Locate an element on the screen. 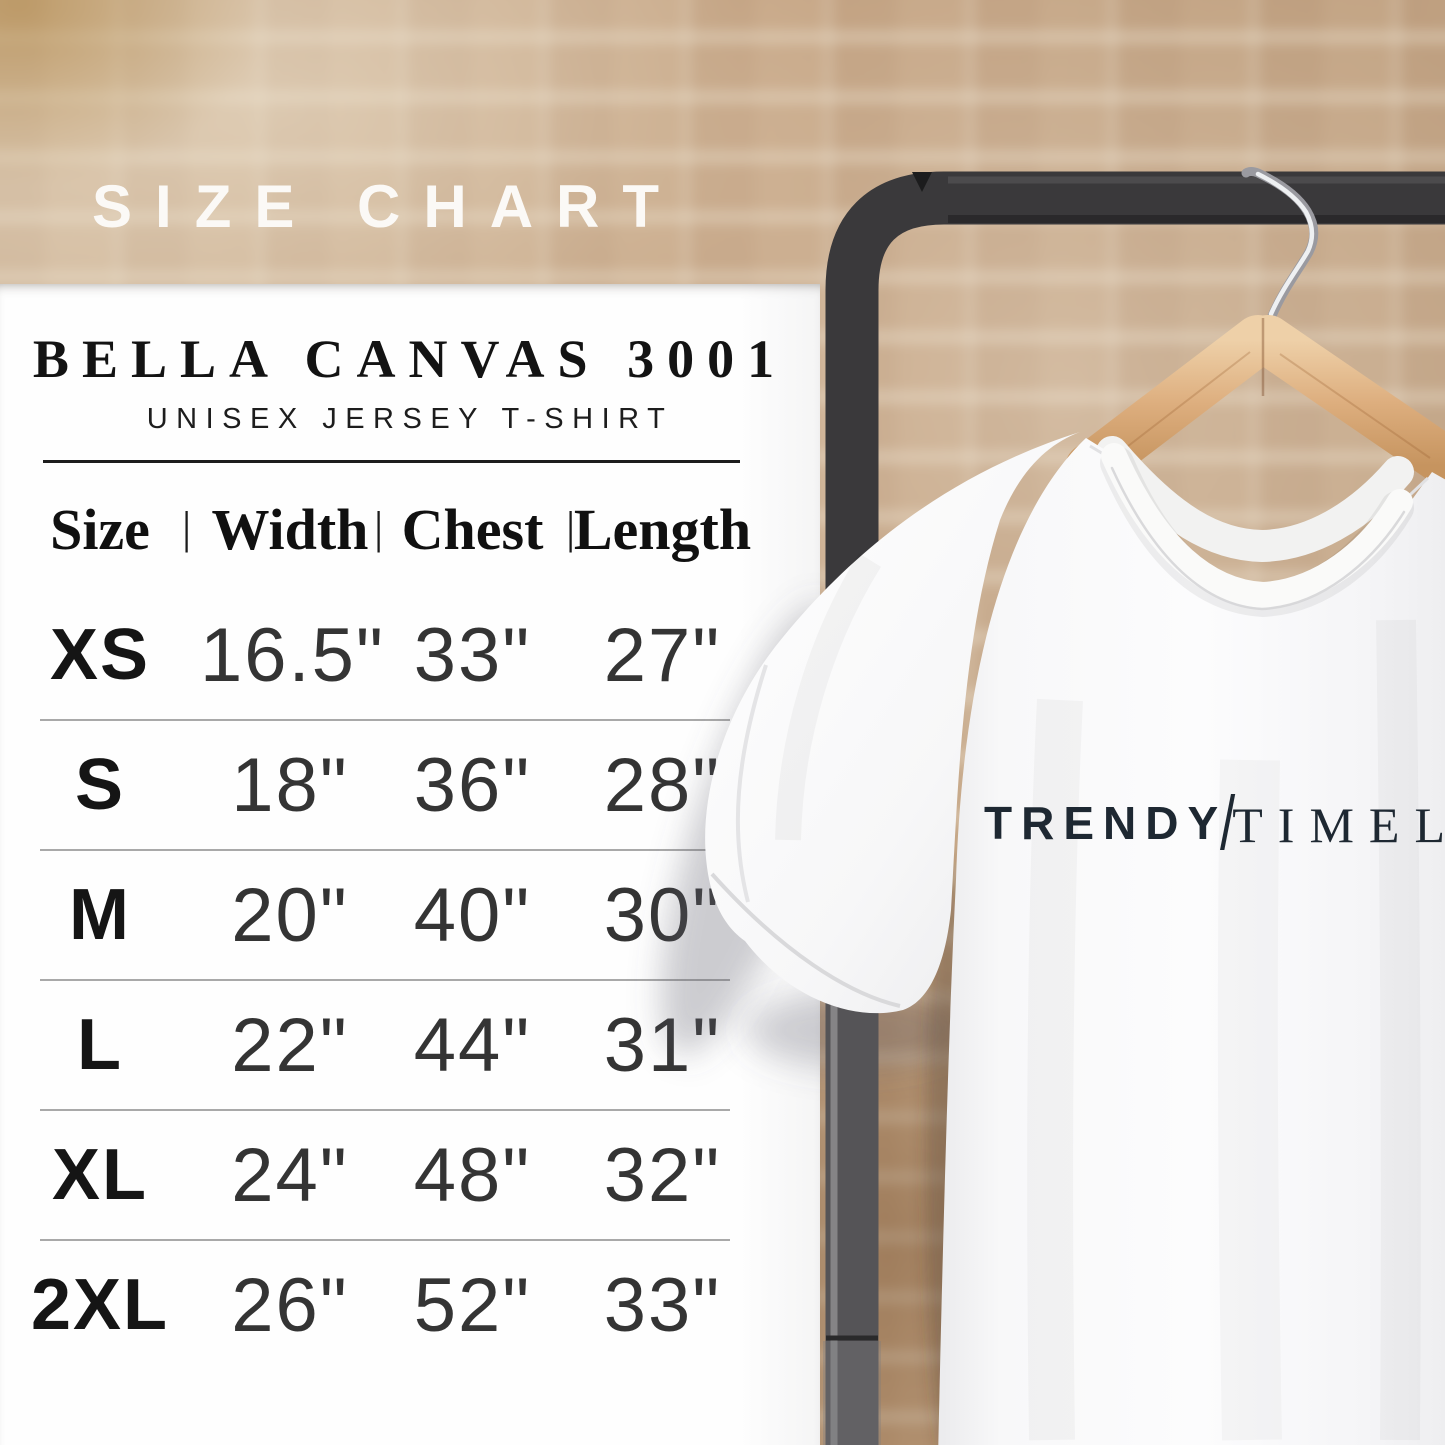 This screenshot has width=1445, height=1445. width-value: 18" is located at coordinates (290, 785).